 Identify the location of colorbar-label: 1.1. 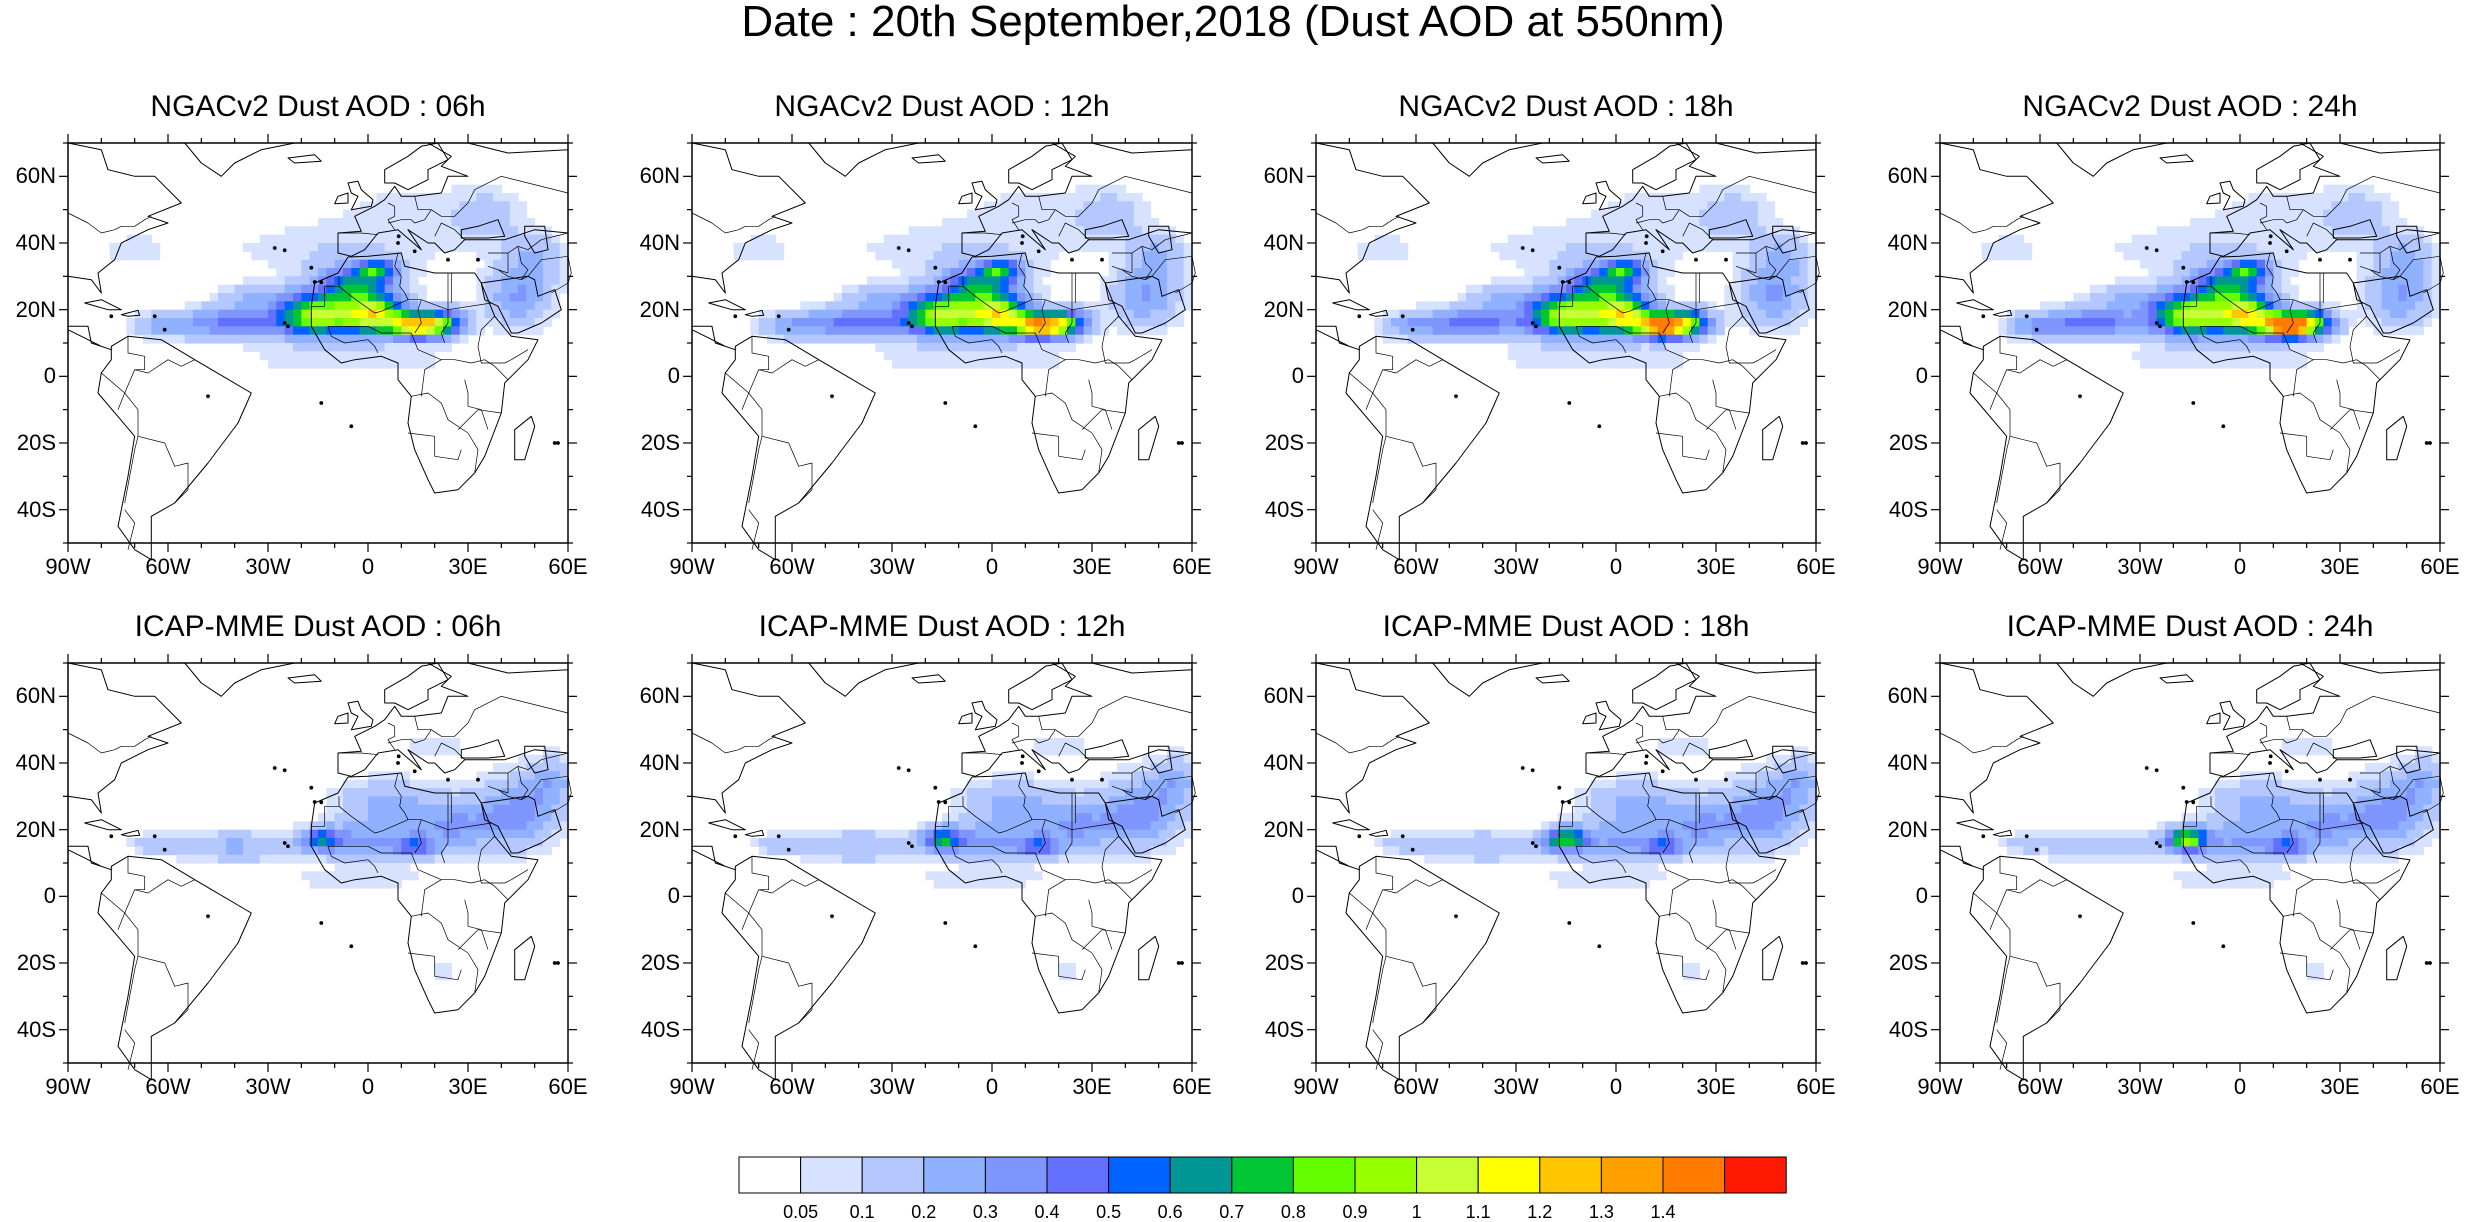
(1478, 1212).